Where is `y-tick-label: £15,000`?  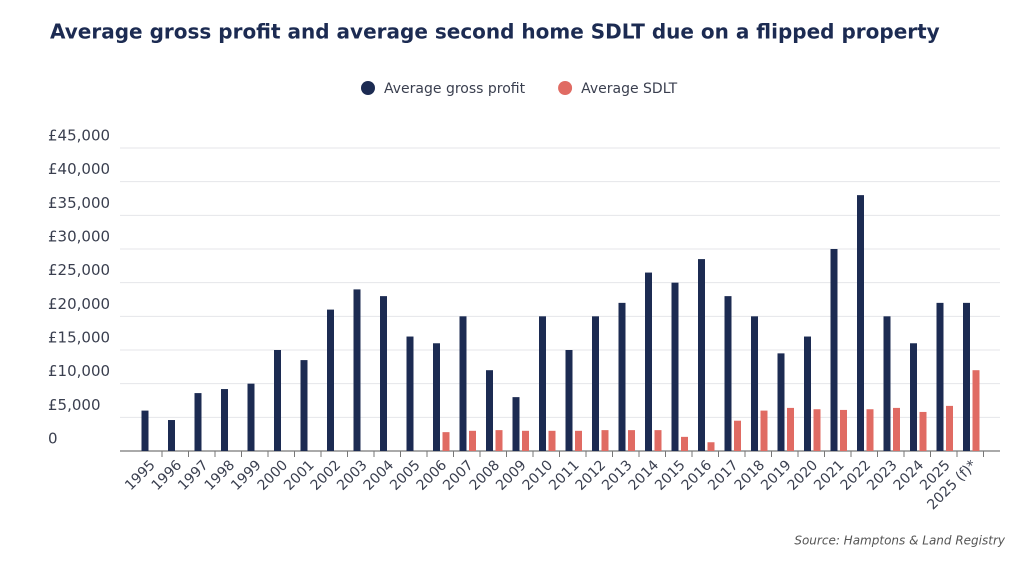
y-tick-label: £15,000 is located at coordinates (79, 338).